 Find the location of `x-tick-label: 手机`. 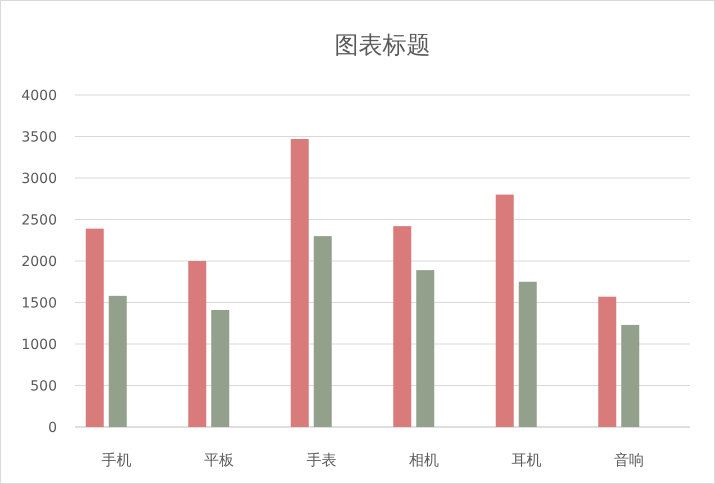

x-tick-label: 手机 is located at coordinates (116, 460).